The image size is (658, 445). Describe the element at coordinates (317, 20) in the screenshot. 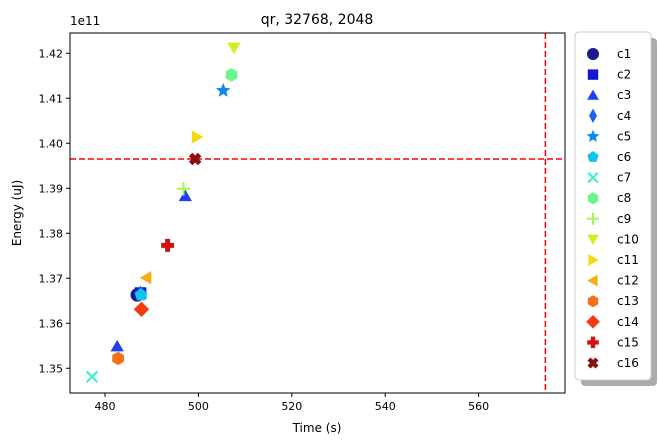

I see `chart-title: qr, 32768, 2048` at that location.